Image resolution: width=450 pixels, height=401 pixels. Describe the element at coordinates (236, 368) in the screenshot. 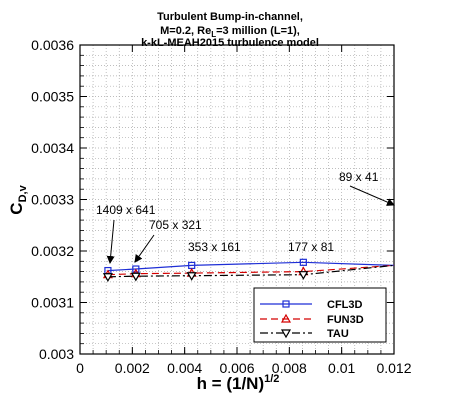

I see `x-tick-label: 0.006` at that location.